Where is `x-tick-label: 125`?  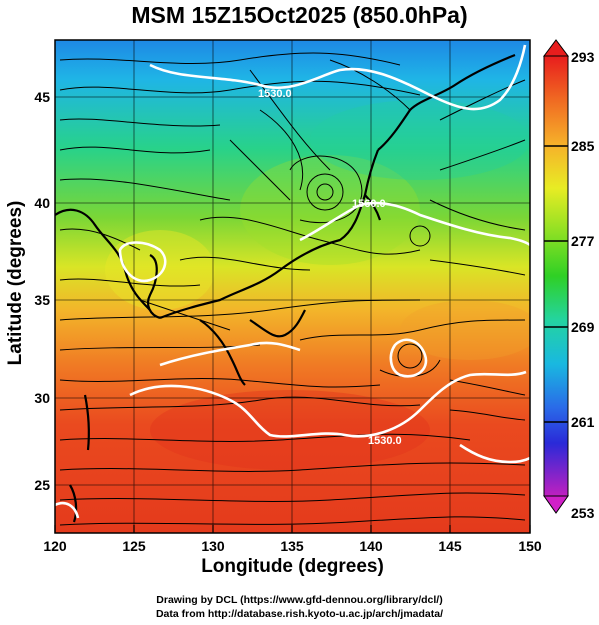
x-tick-label: 125 is located at coordinates (134, 546).